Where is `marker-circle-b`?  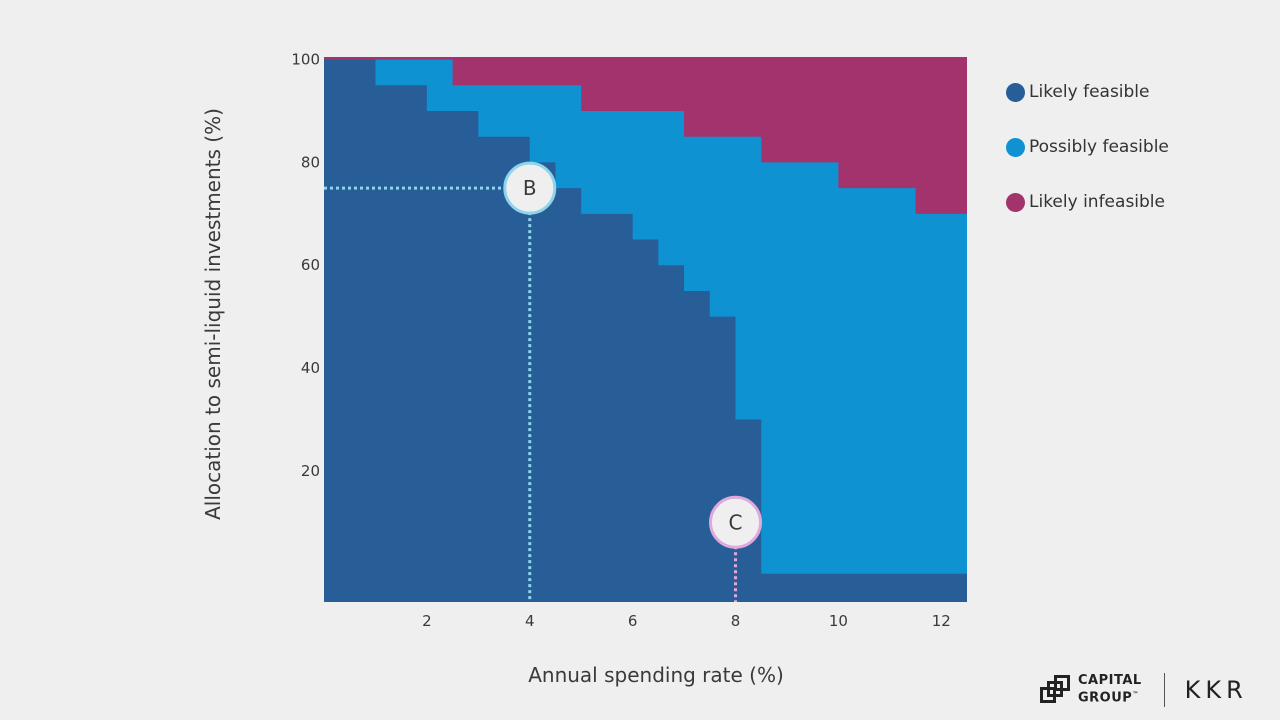 marker-circle-b is located at coordinates (530, 188).